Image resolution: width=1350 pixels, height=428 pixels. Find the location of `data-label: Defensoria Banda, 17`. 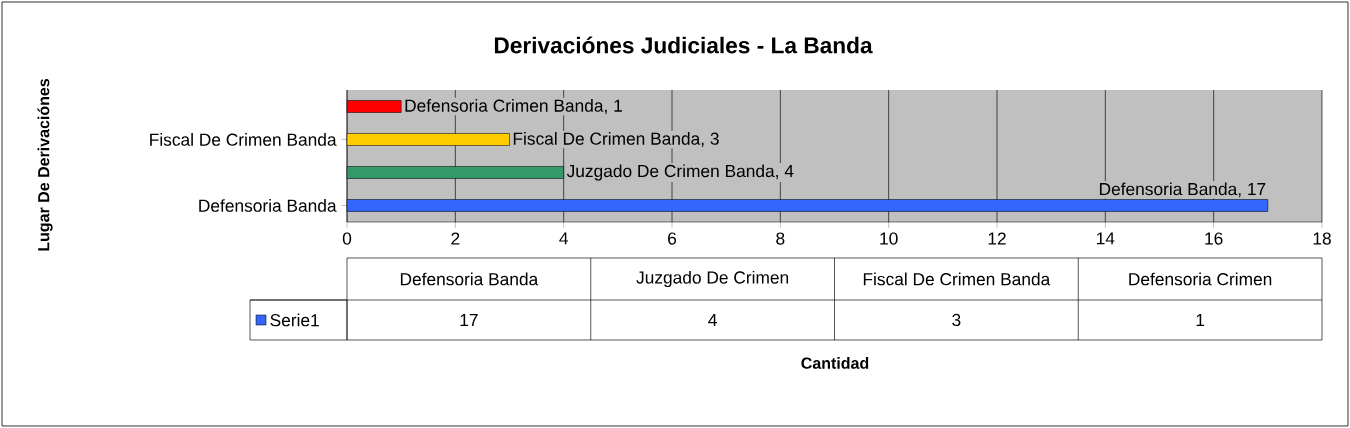

data-label: Defensoria Banda, 17 is located at coordinates (1182, 190).